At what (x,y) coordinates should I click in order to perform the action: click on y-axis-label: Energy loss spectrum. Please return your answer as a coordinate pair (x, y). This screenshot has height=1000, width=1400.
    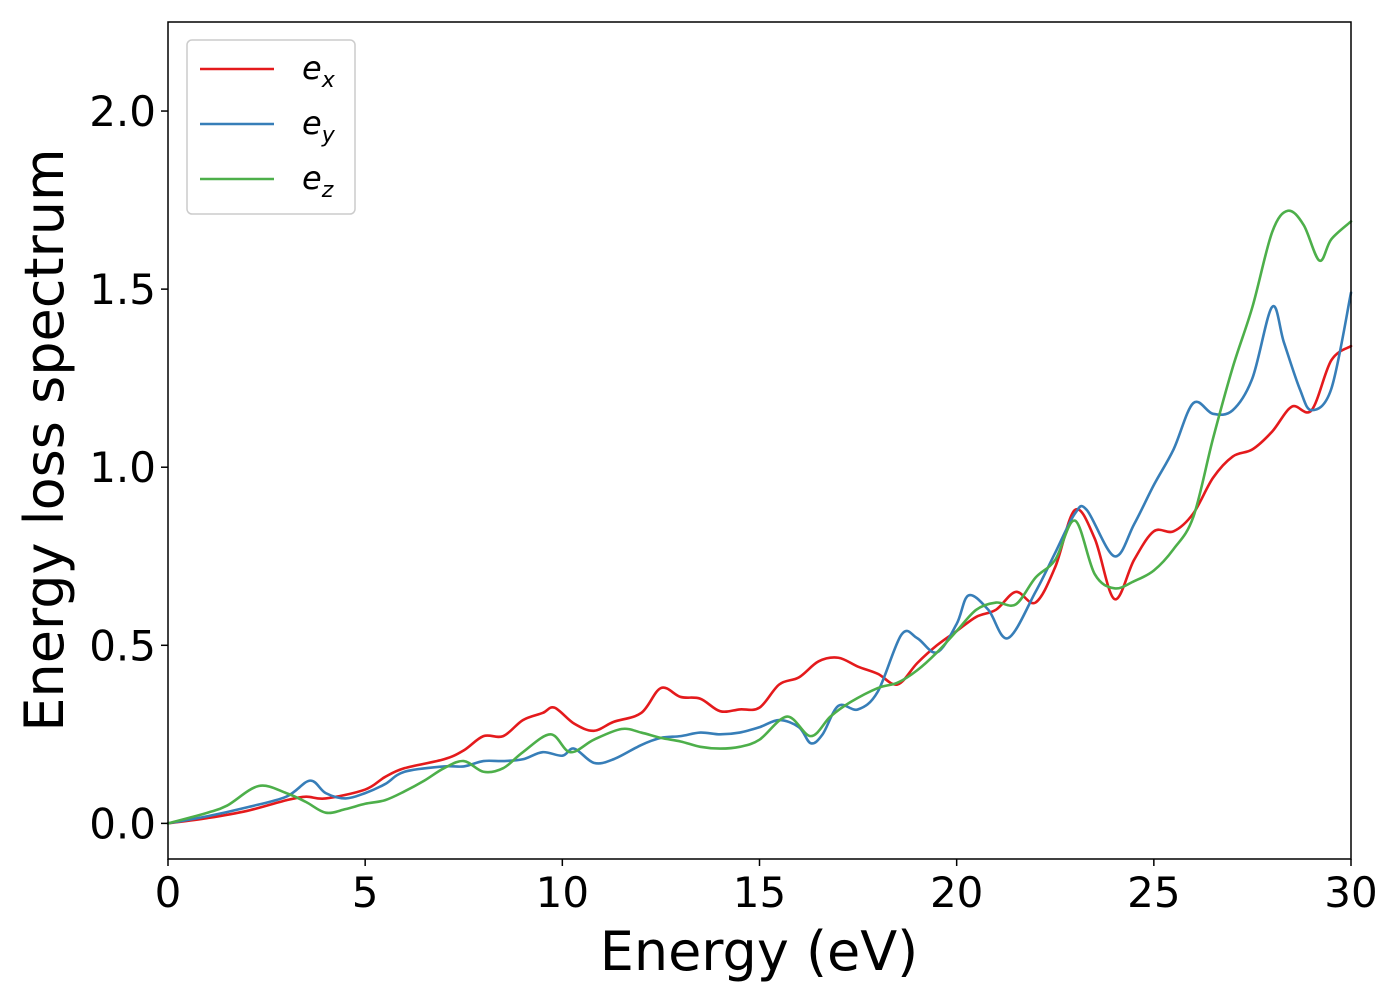
    Looking at the image, I should click on (44, 439).